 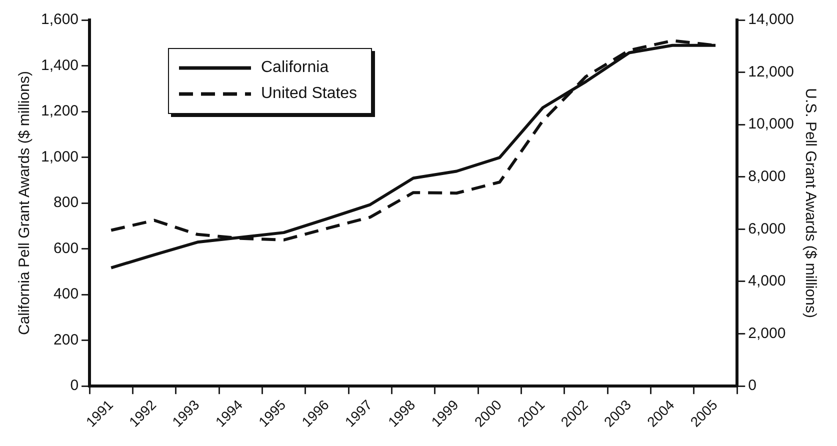 I want to click on y-tick-label: 800, so click(x=66, y=203).